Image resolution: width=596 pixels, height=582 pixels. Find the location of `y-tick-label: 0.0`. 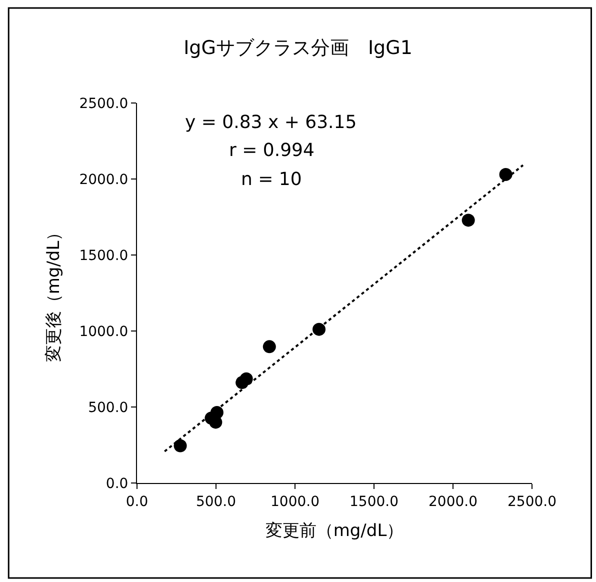

y-tick-label: 0.0 is located at coordinates (117, 484).